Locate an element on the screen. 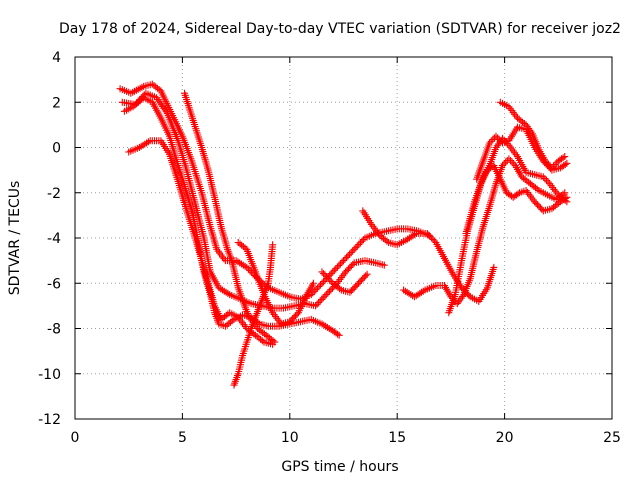  y-tick-label-7: -10 is located at coordinates (49, 375).